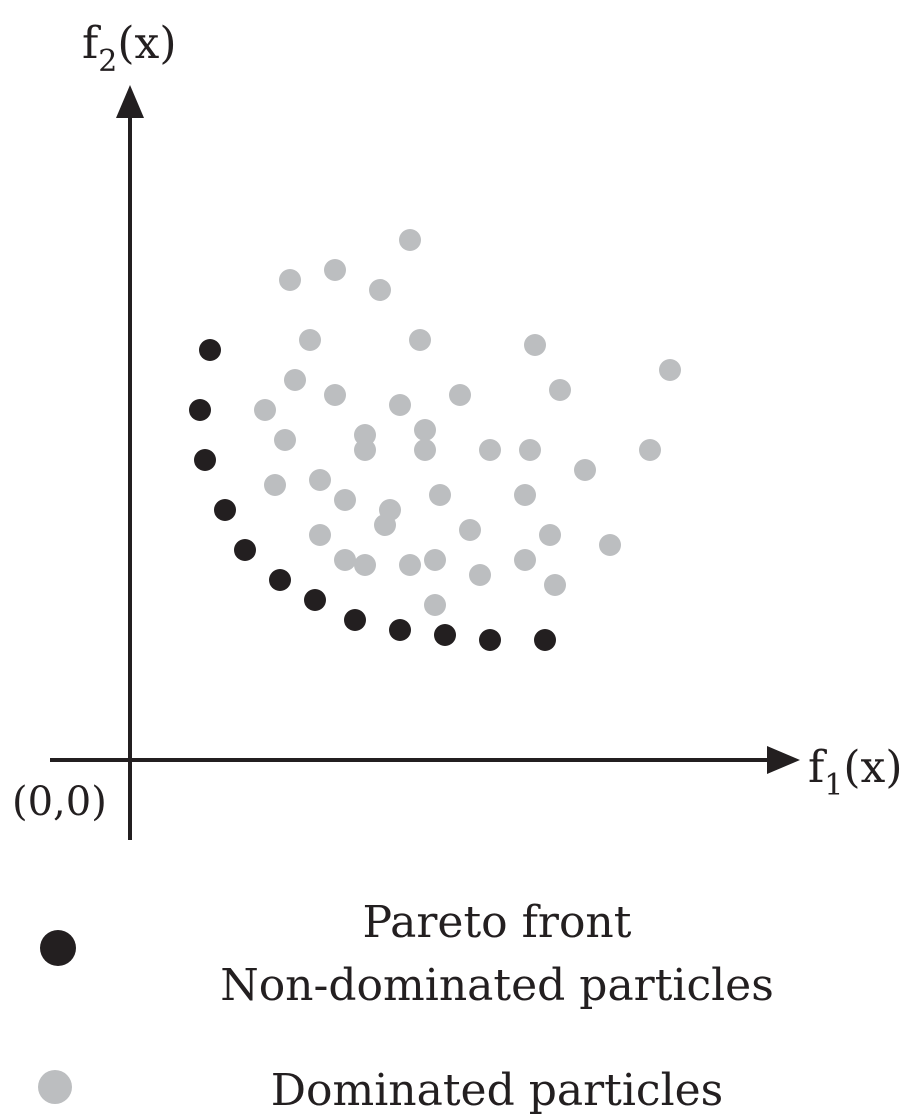 The height and width of the screenshot is (1117, 910). What do you see at coordinates (59, 802) in the screenshot?
I see `origin-label: (0,0)` at bounding box center [59, 802].